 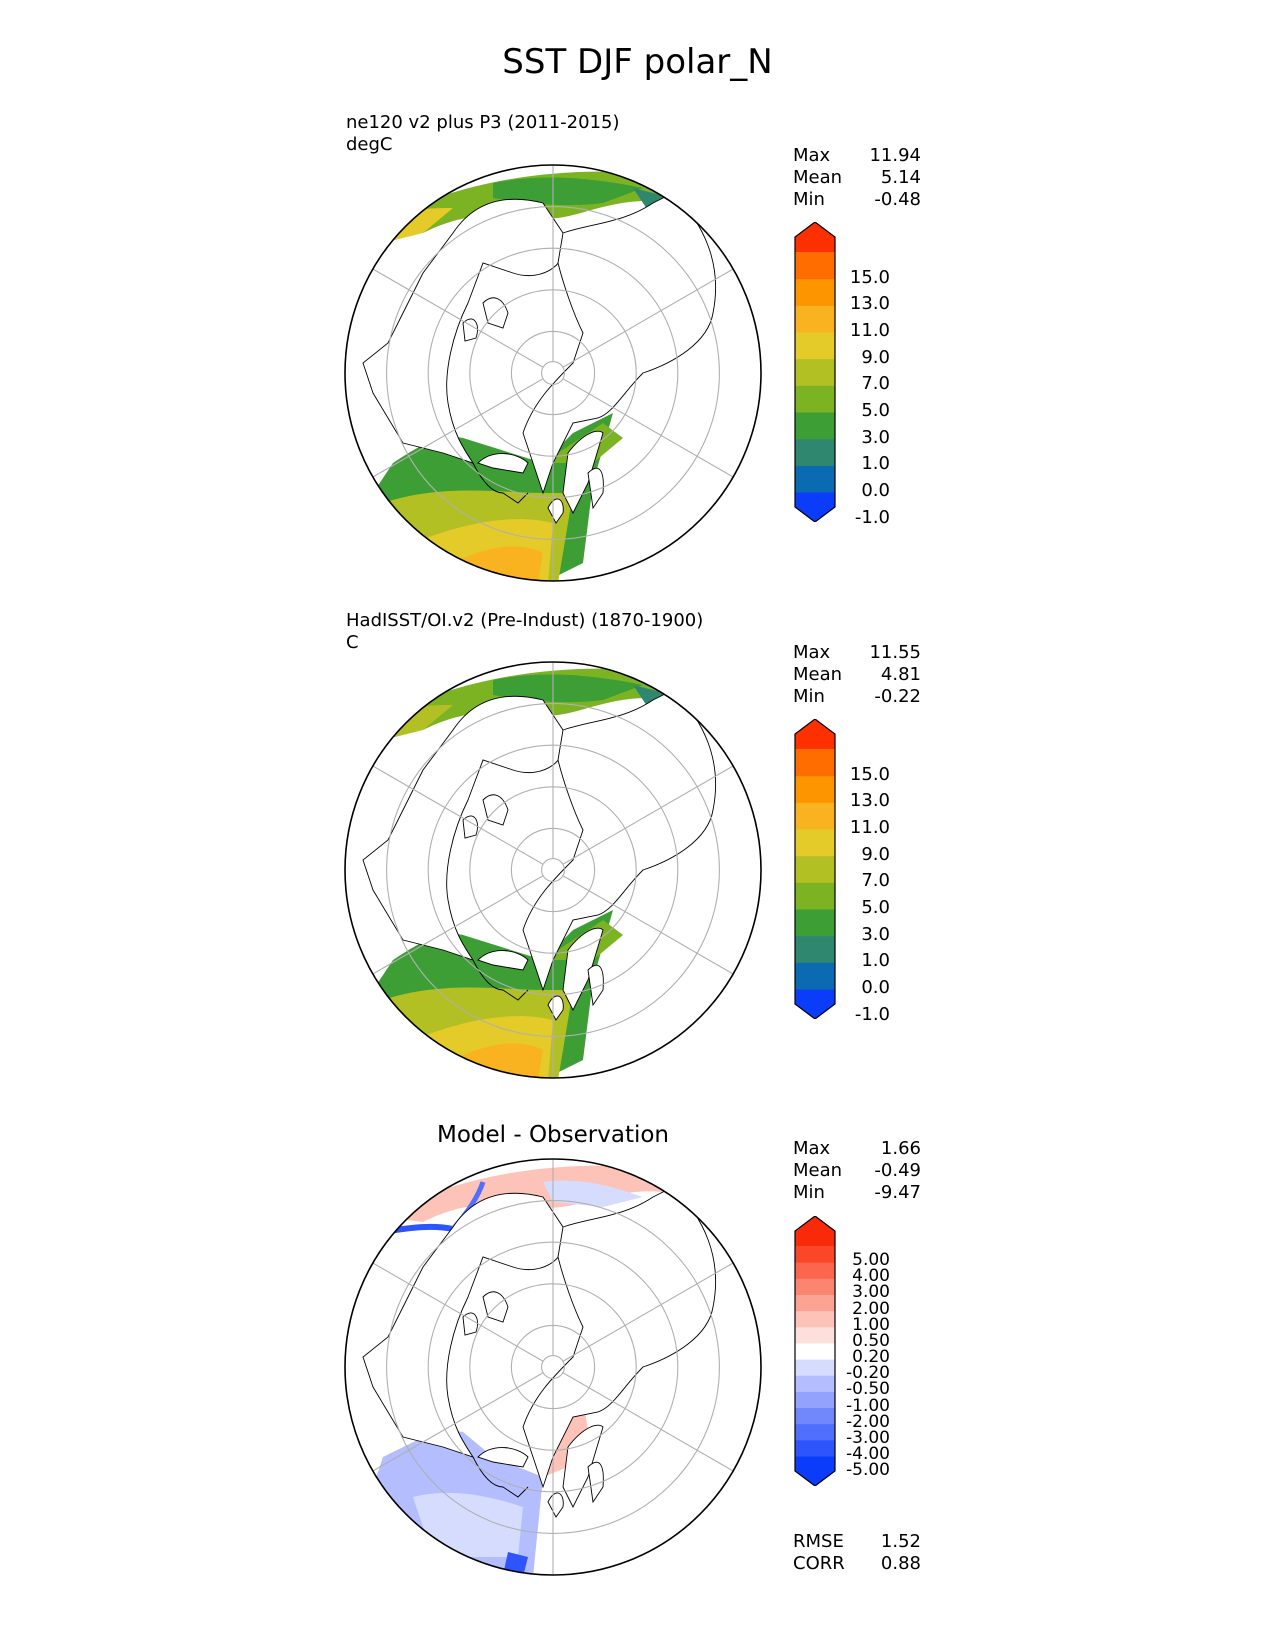 What do you see at coordinates (857, 177) in the screenshot?
I see `panel-1-stats: Max 11.94 Mean 5.14 Min -0.48` at bounding box center [857, 177].